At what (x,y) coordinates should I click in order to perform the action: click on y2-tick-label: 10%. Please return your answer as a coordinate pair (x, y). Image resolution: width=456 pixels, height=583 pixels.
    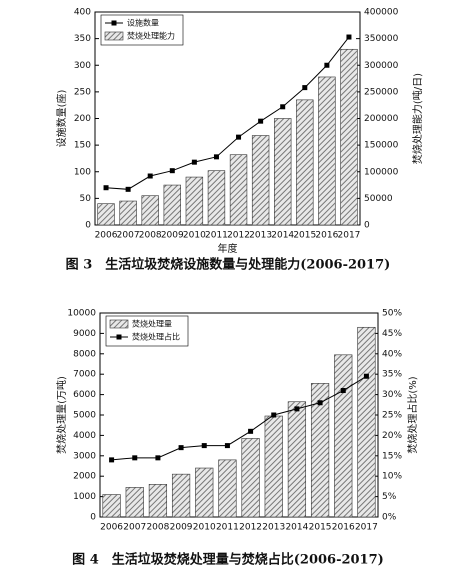
    Looking at the image, I should click on (392, 477).